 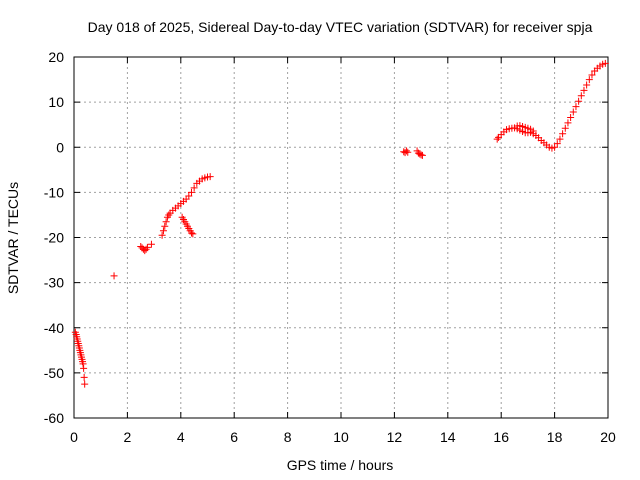 I want to click on x-tick-label: 12, so click(x=395, y=437).